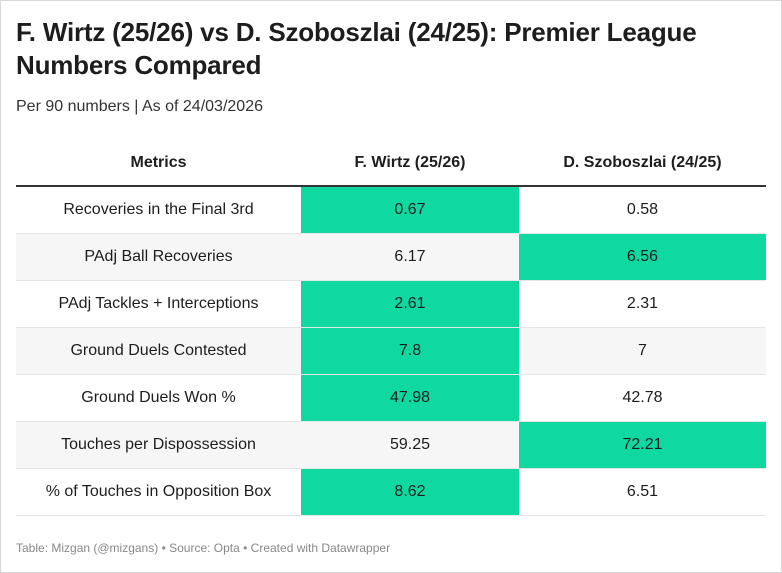  Describe the element at coordinates (158, 398) in the screenshot. I see `metric-cell: Ground Duels Won %` at that location.